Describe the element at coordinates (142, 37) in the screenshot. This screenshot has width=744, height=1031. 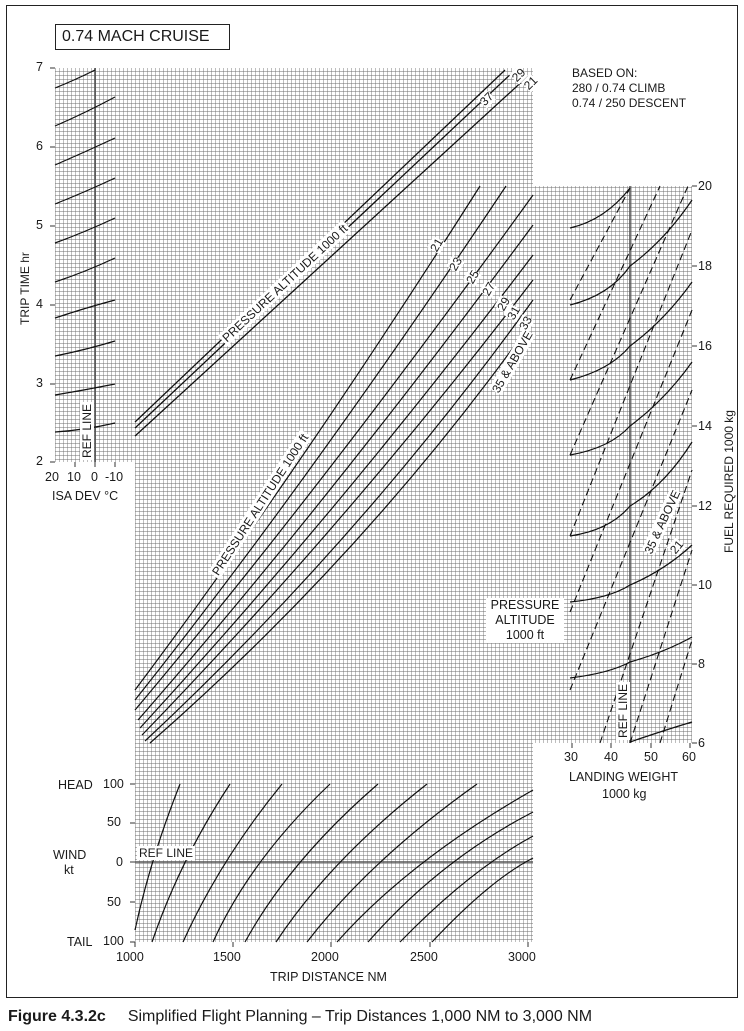
I see `chart-title: 0.74 MACH CRUISE` at that location.